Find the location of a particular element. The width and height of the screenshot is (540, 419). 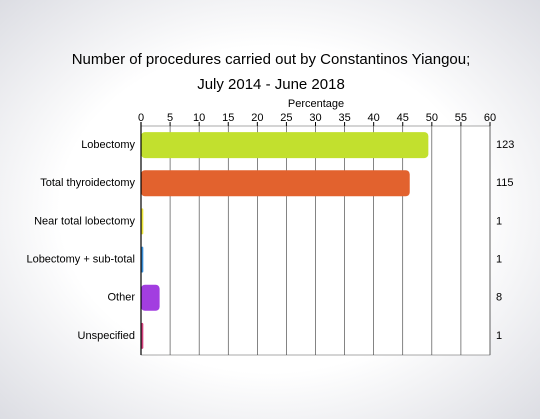

x-tick-label: 45 is located at coordinates (403, 118).